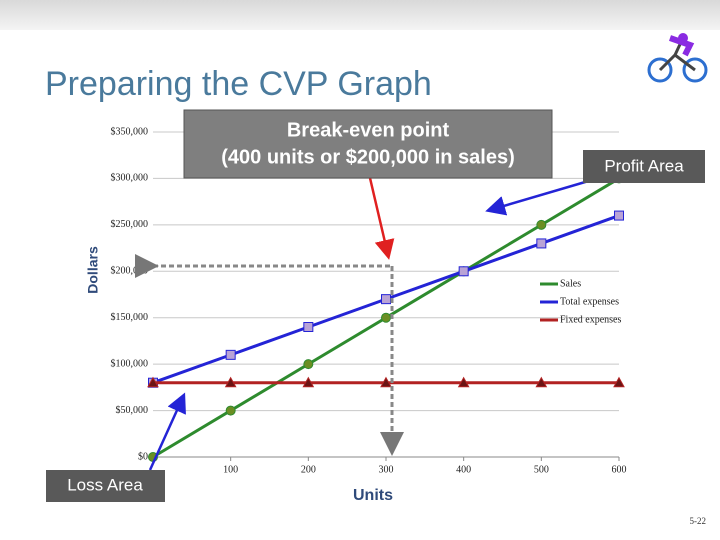  I want to click on top-band, so click(360, 15).